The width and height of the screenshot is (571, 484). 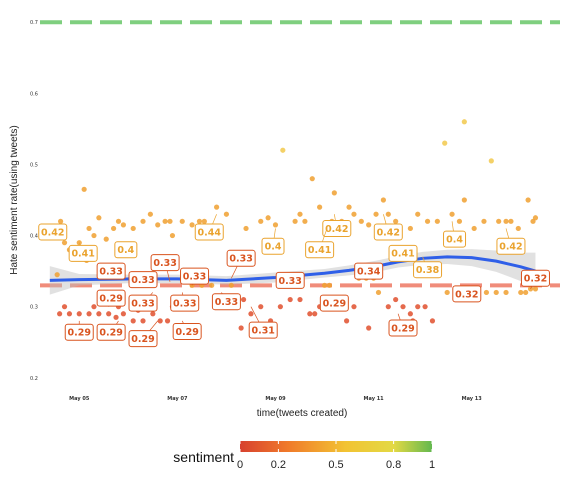 What do you see at coordinates (34, 94) in the screenshot?
I see `y-tick-label: 0.6` at bounding box center [34, 94].